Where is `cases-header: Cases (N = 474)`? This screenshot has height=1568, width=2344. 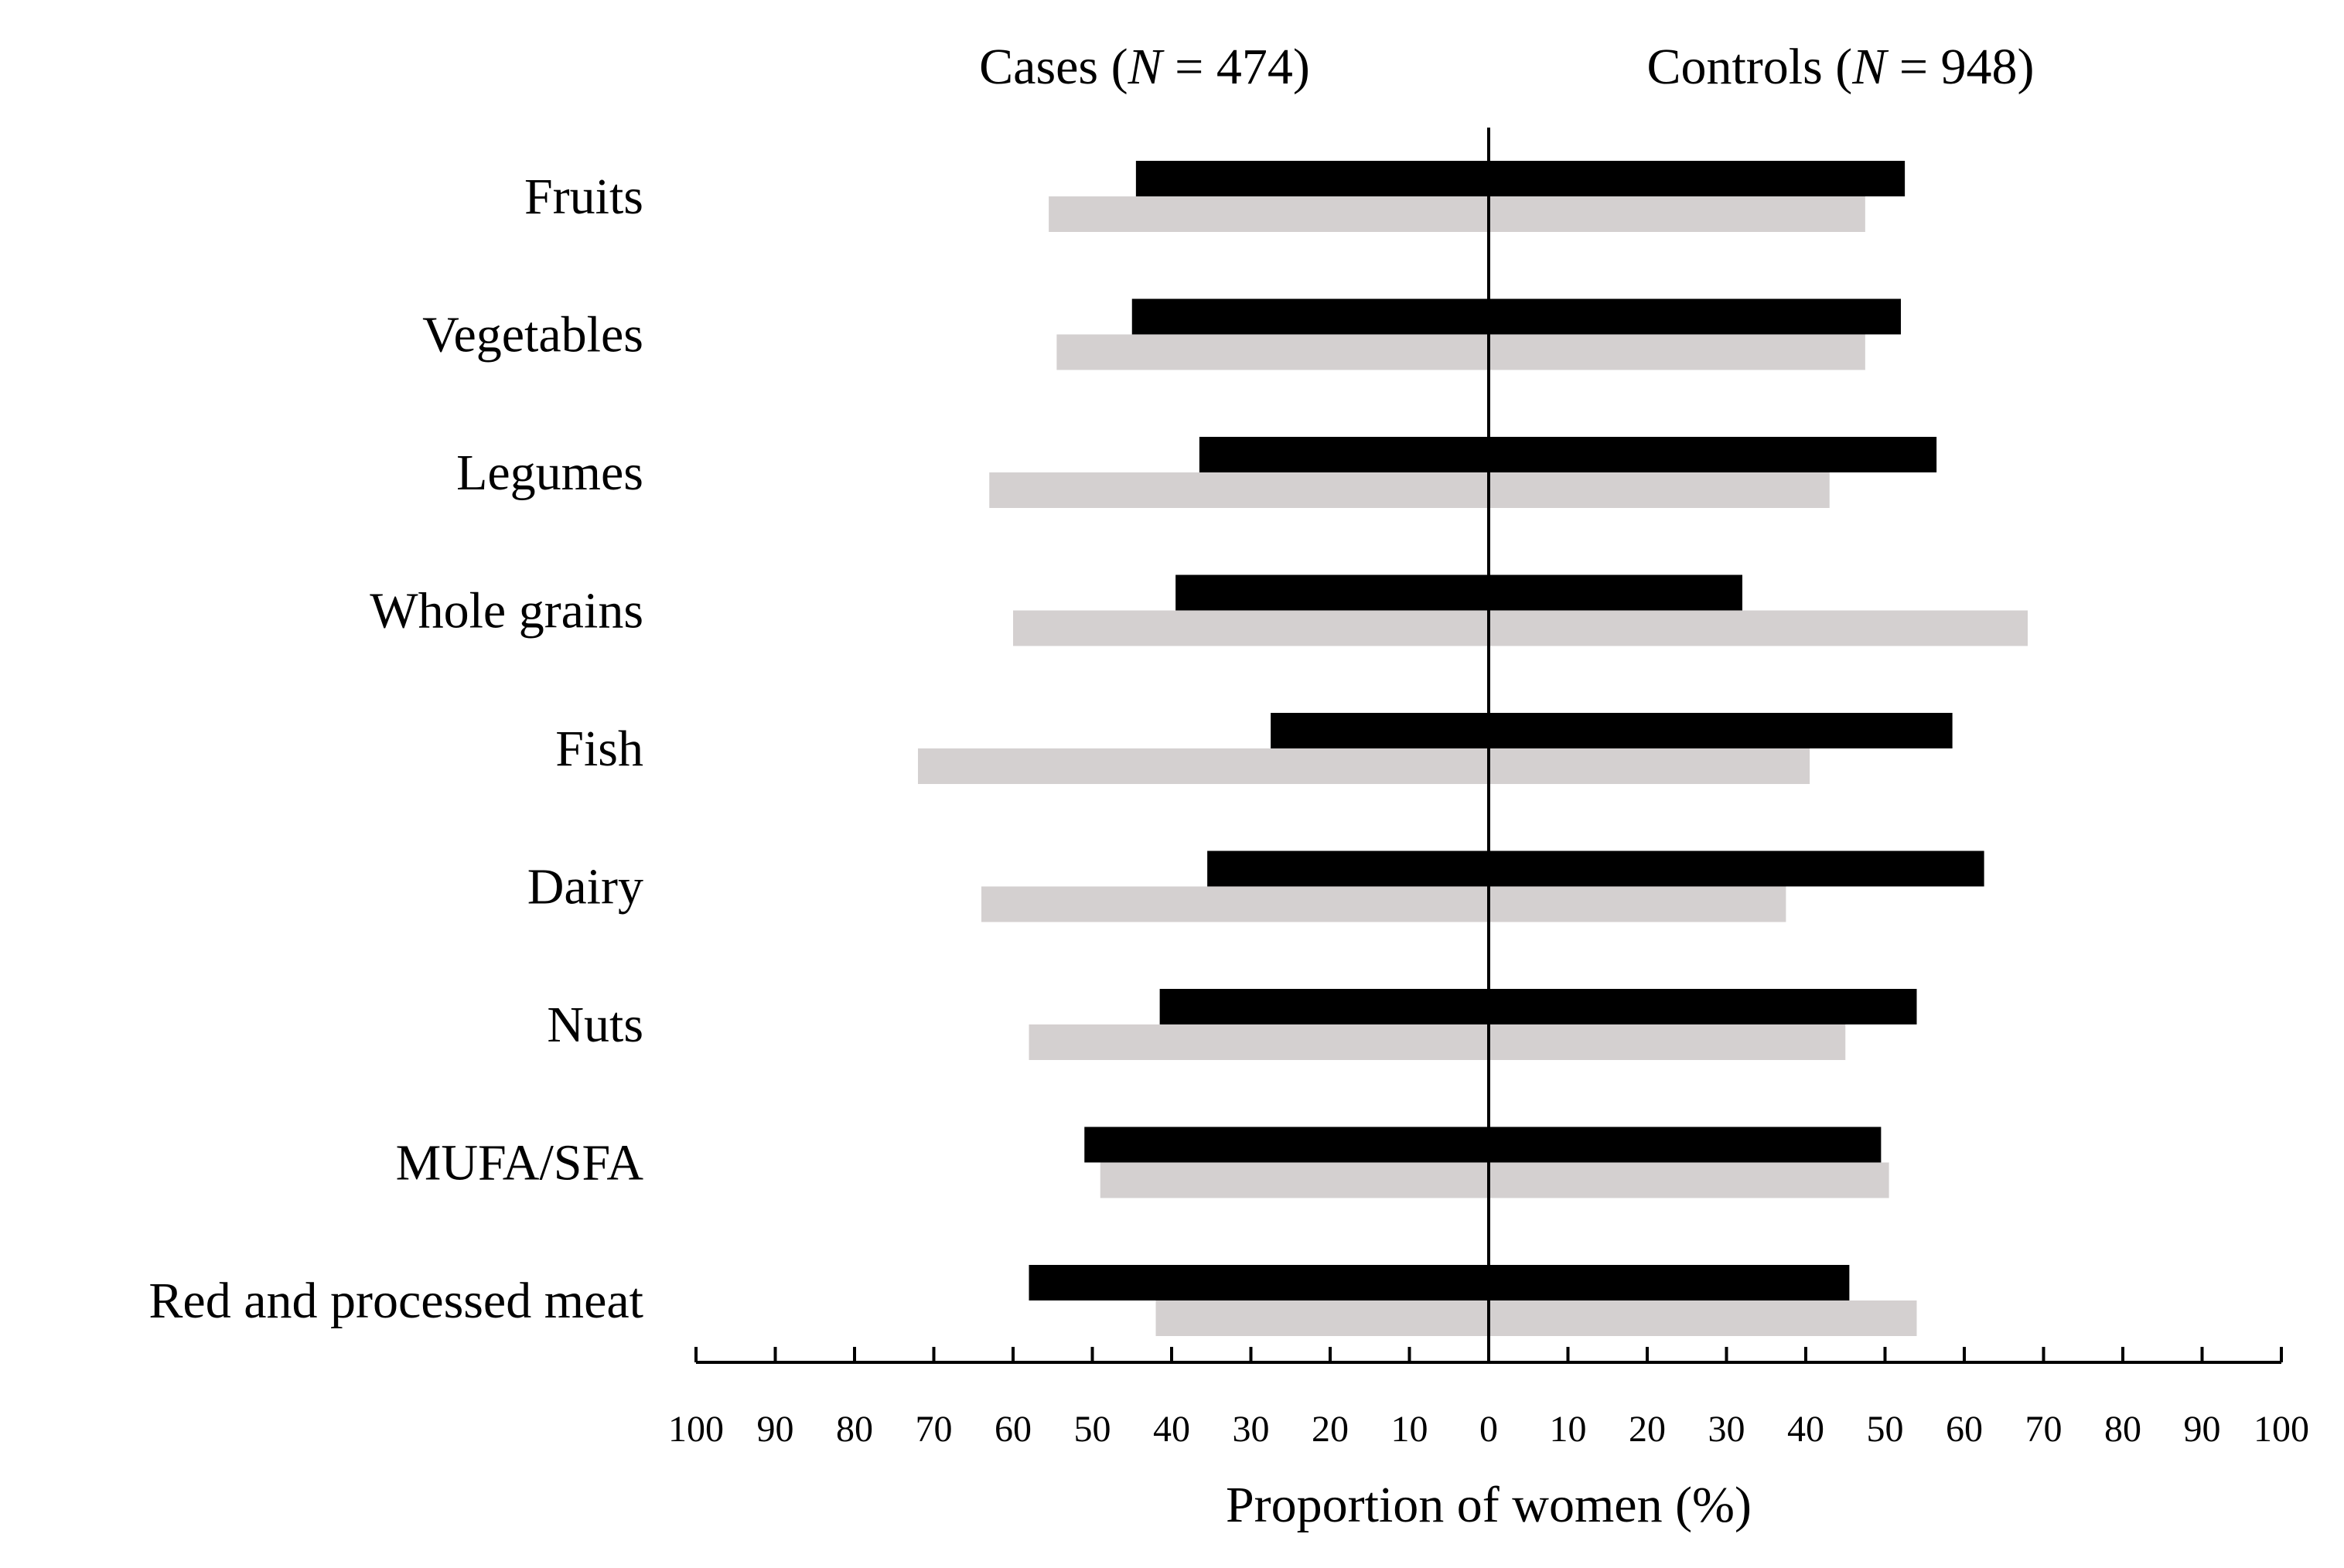 cases-header: Cases (N = 474) is located at coordinates (1144, 67).